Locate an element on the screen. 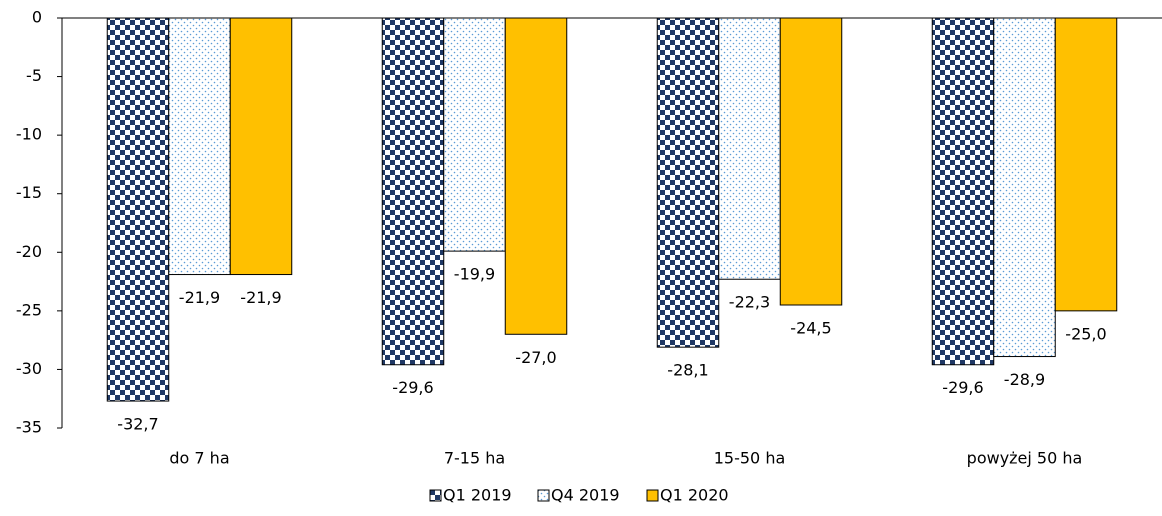 Image resolution: width=1162 pixels, height=516 pixels. x-tick-label: 7-15 ha is located at coordinates (474, 458).